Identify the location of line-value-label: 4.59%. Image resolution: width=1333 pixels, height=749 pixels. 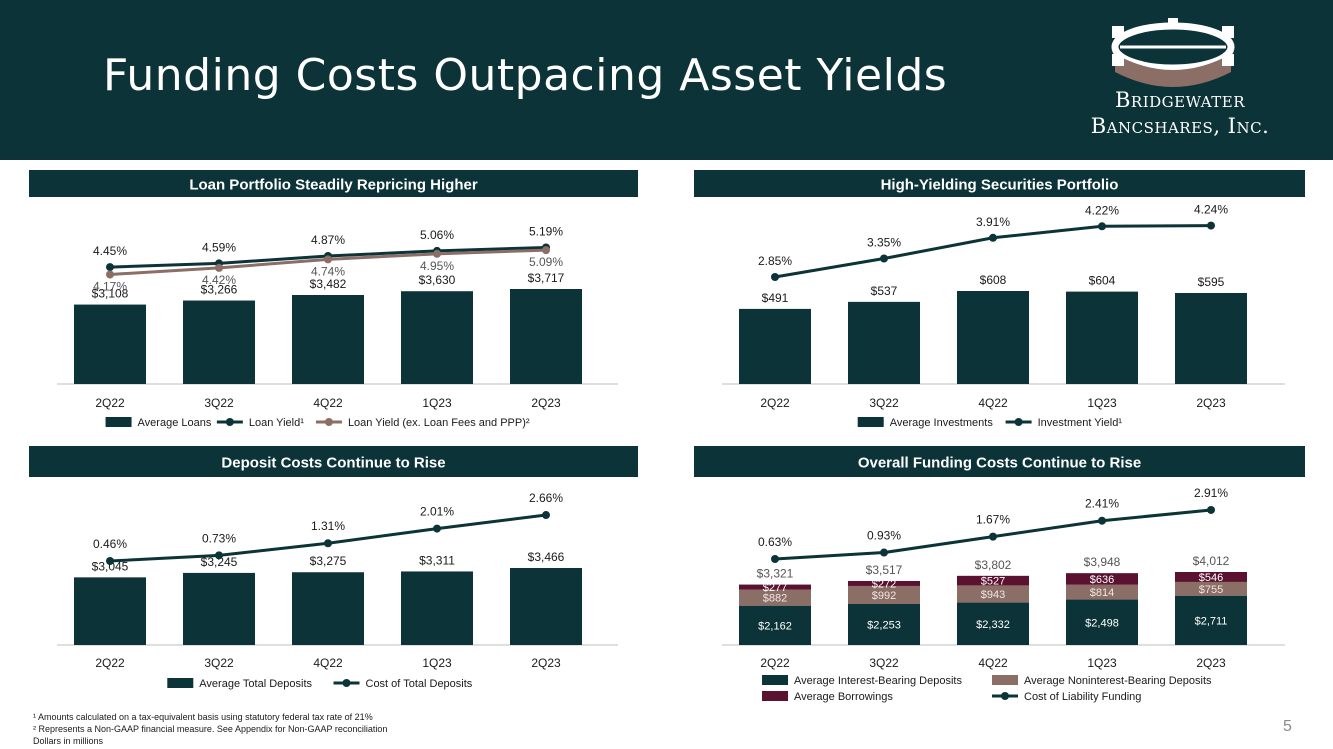
(219, 247).